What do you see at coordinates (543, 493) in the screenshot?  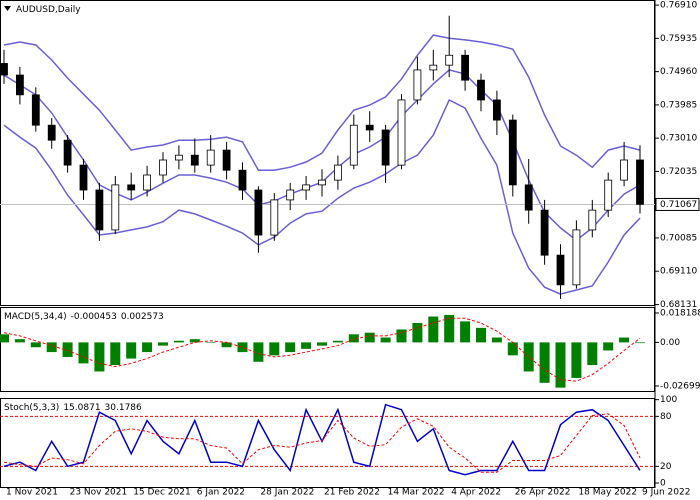 I see `x-tick-label: 26 Apr 2022` at bounding box center [543, 493].